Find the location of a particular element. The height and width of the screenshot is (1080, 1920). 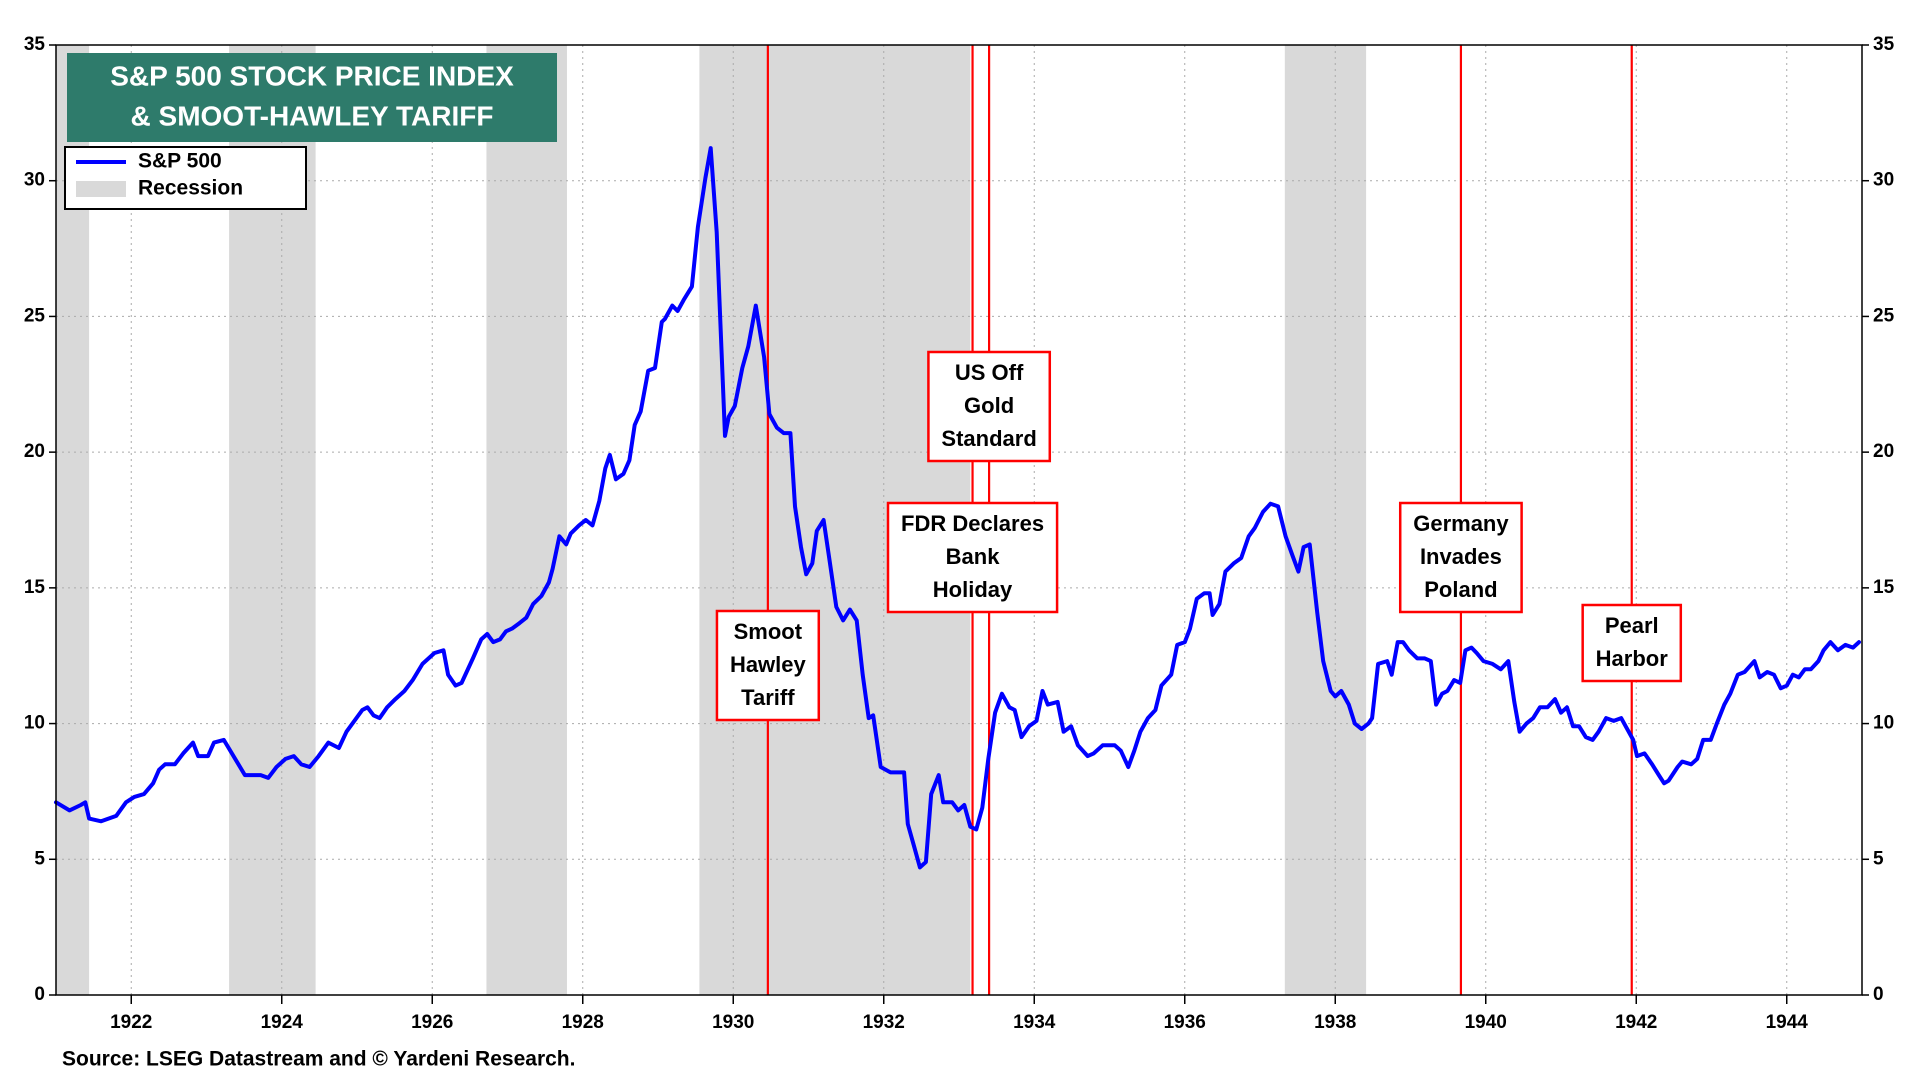

x-tick-label: 1926 is located at coordinates (432, 1022).